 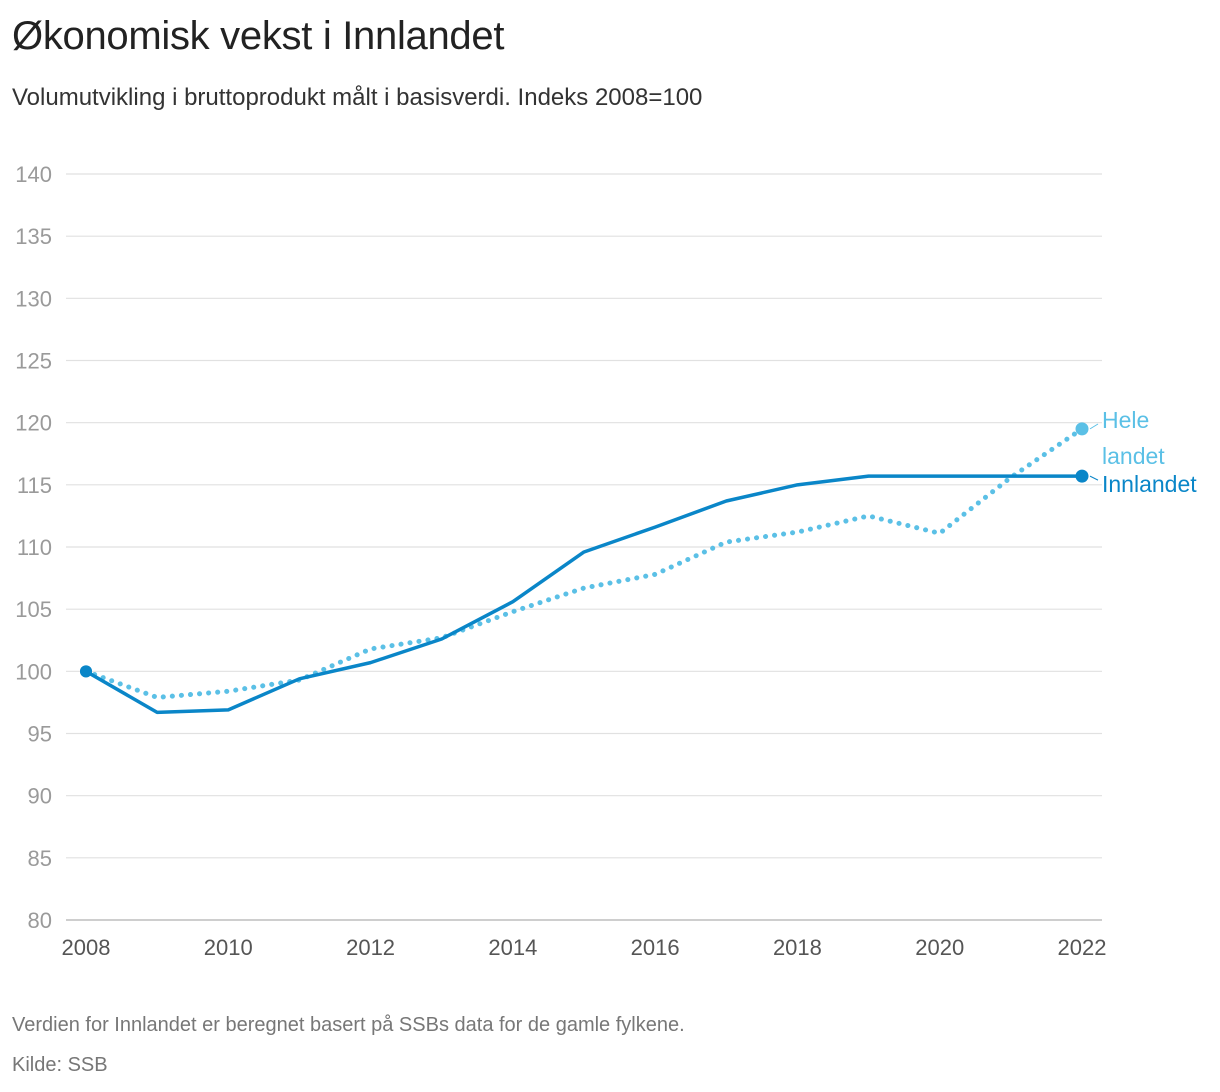 I want to click on y-tick-label: 110, so click(x=34, y=547).